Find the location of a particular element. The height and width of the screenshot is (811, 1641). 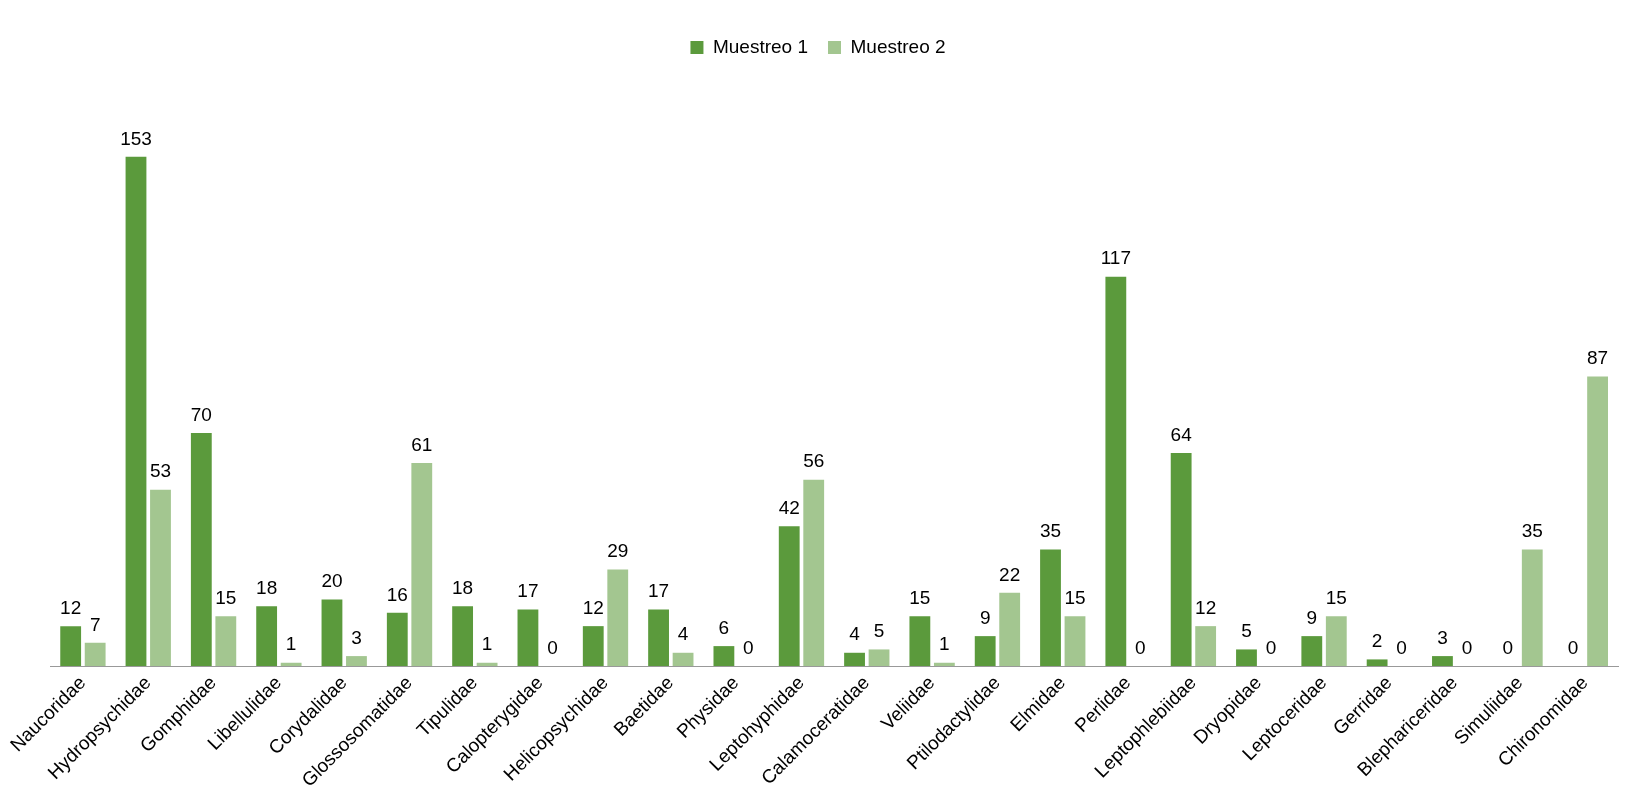

legend-label: Muestreo 1 is located at coordinates (760, 46).